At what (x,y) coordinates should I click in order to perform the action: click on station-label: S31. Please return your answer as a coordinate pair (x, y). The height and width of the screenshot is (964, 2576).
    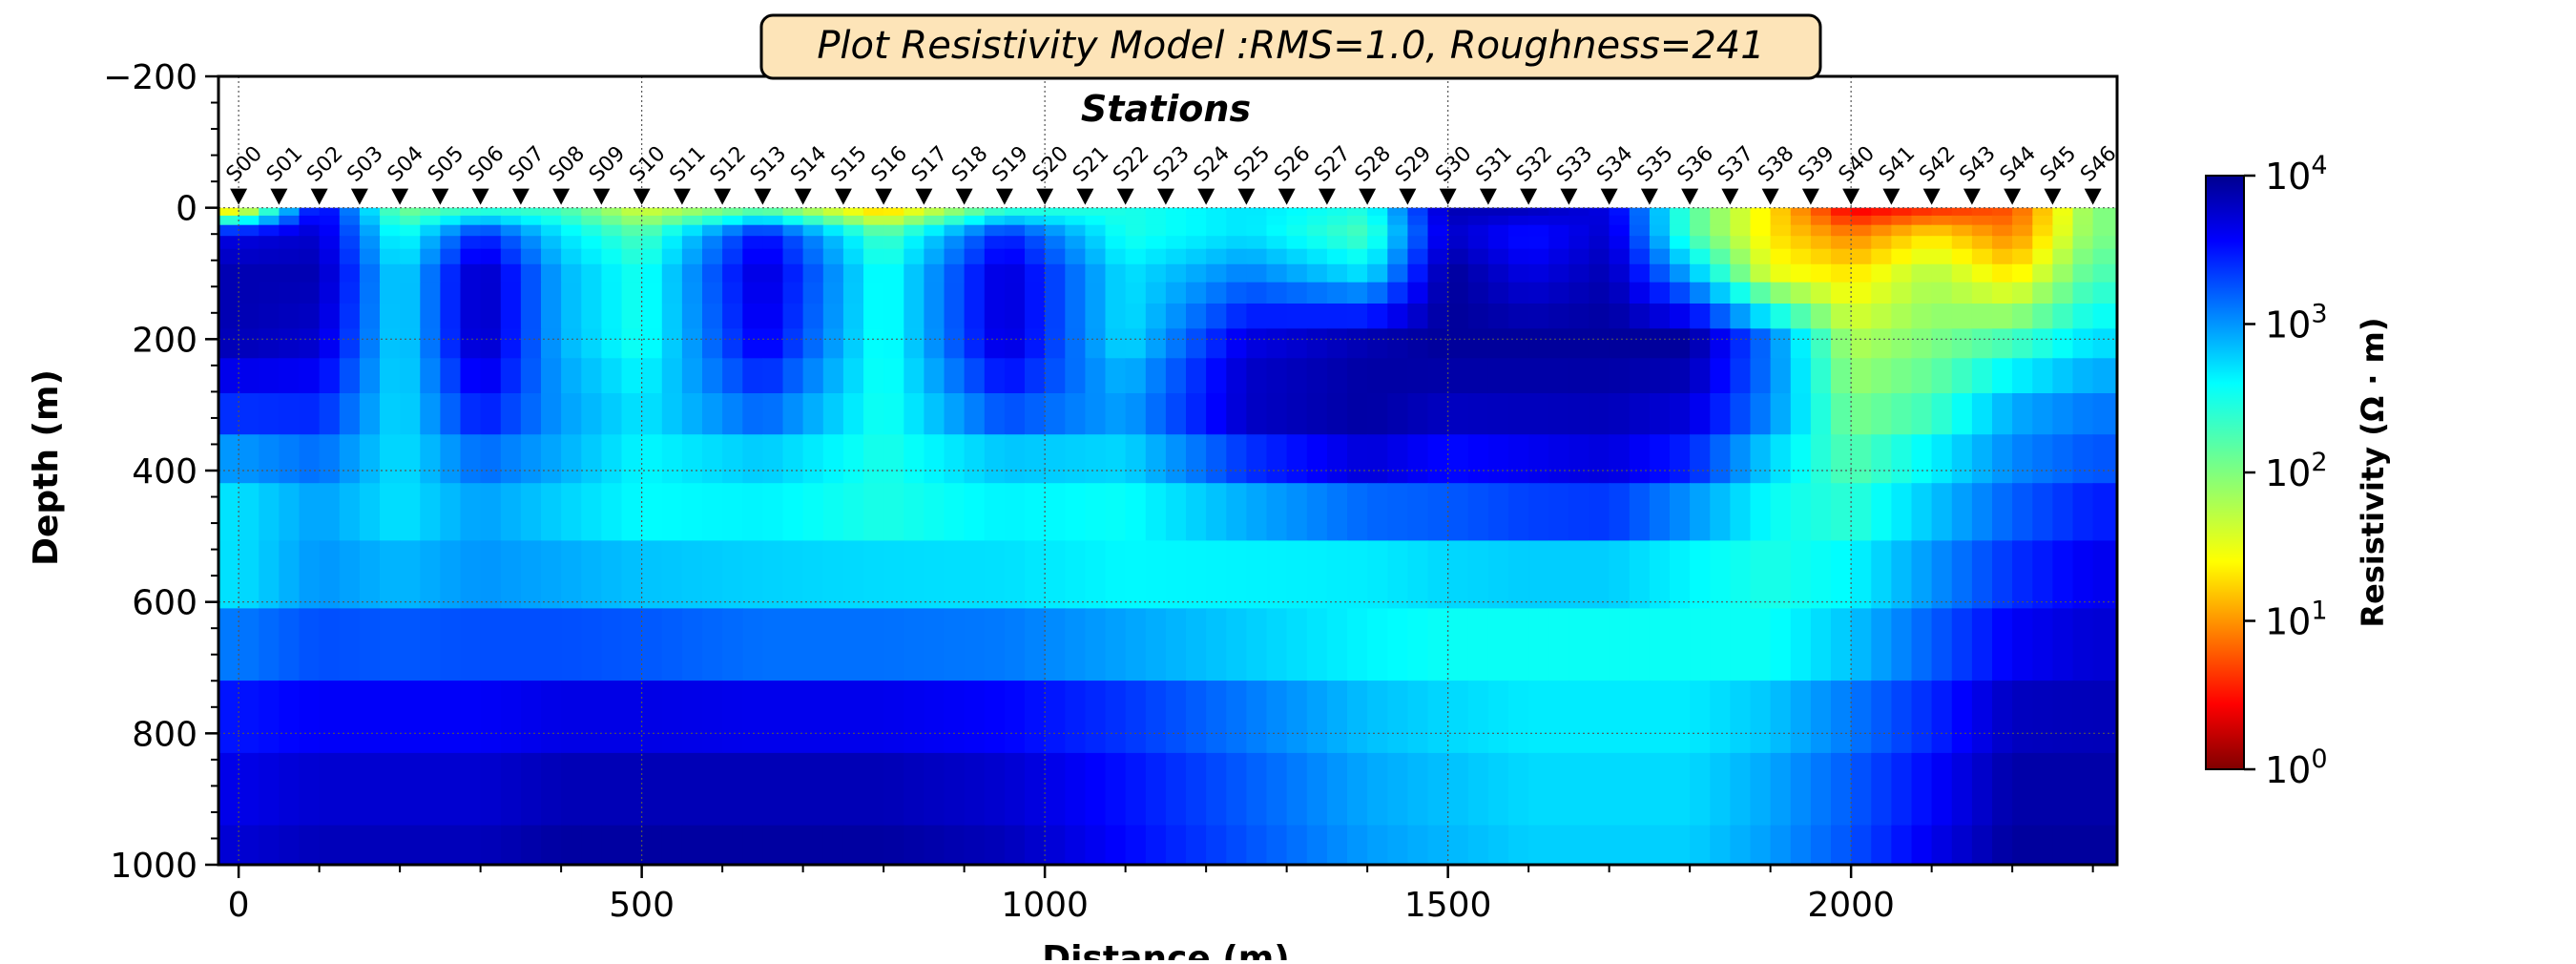
    Looking at the image, I should click on (1493, 164).